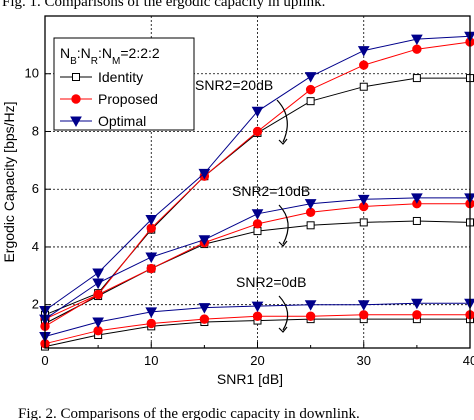  I want to click on x-axis-label: SNR1 [dB], so click(250, 379).